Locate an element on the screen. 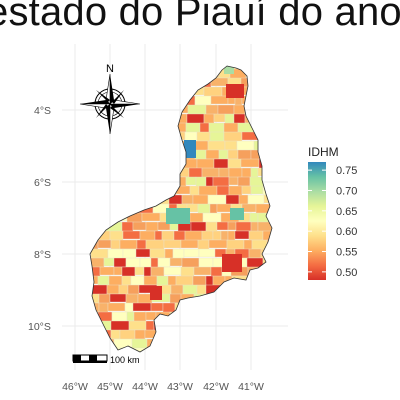  x-tick-label: 41°W is located at coordinates (251, 387).